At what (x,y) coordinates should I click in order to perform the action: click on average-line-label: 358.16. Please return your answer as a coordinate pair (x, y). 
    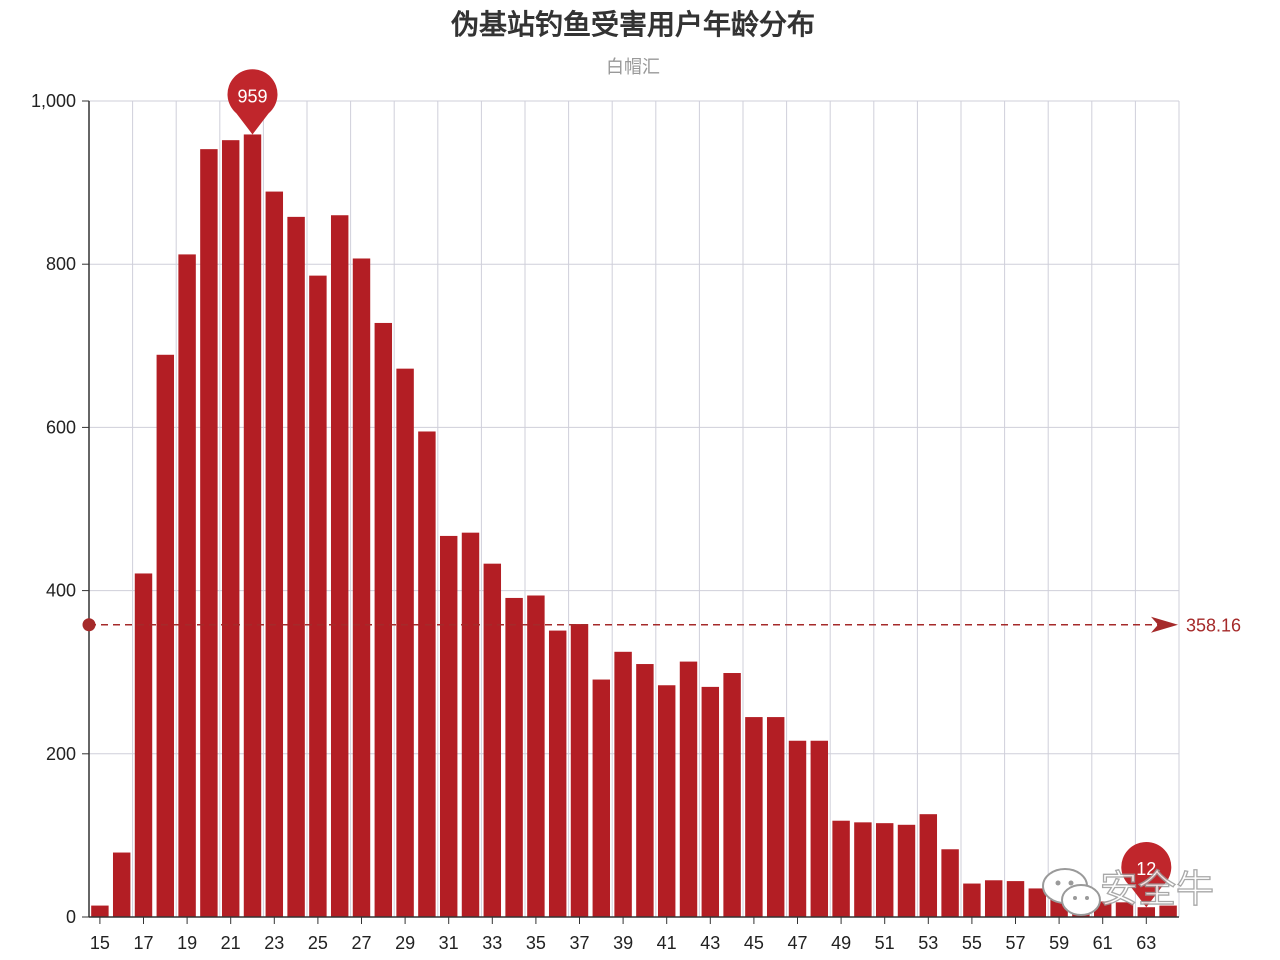
    Looking at the image, I should click on (1213, 626).